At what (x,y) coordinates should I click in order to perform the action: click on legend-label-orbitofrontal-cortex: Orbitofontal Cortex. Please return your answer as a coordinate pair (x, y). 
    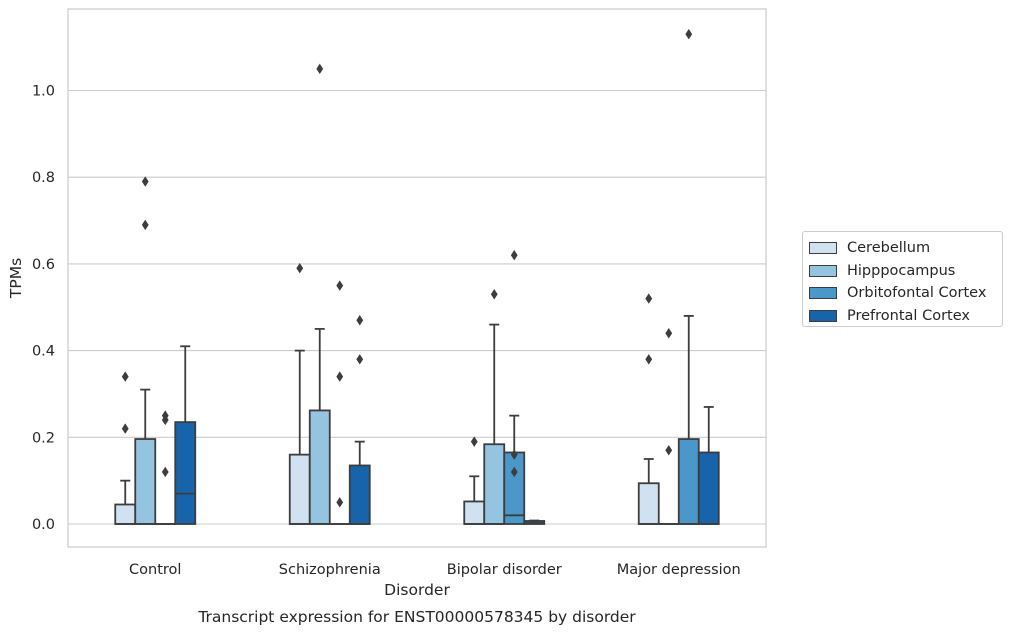
    Looking at the image, I should click on (916, 293).